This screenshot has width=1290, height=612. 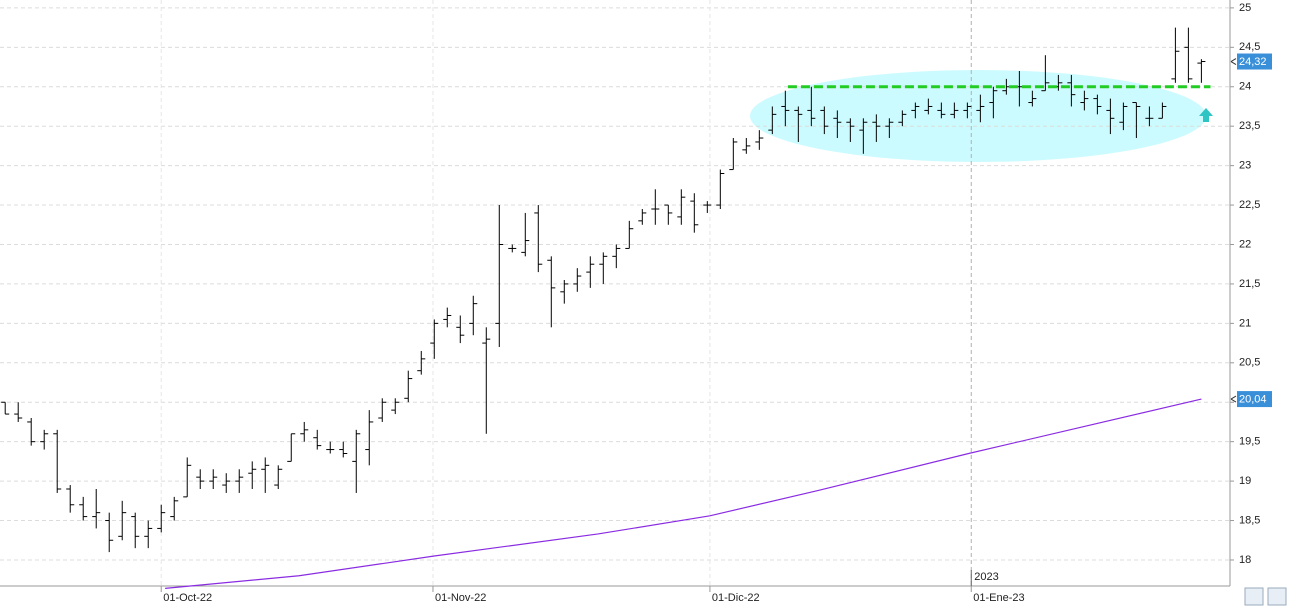 What do you see at coordinates (998, 598) in the screenshot?
I see `x-tick-label: 01-Ene-23` at bounding box center [998, 598].